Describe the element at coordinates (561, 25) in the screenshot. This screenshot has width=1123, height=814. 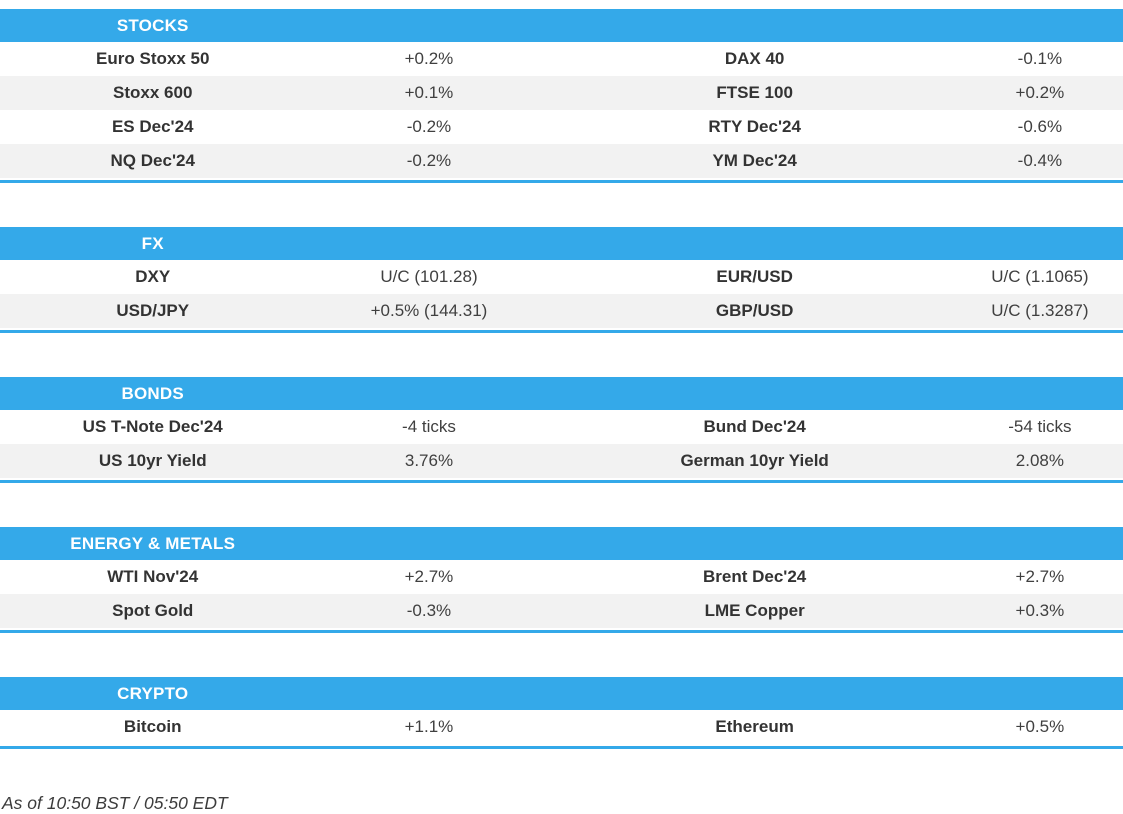
I see `section-header: STOCKS` at that location.